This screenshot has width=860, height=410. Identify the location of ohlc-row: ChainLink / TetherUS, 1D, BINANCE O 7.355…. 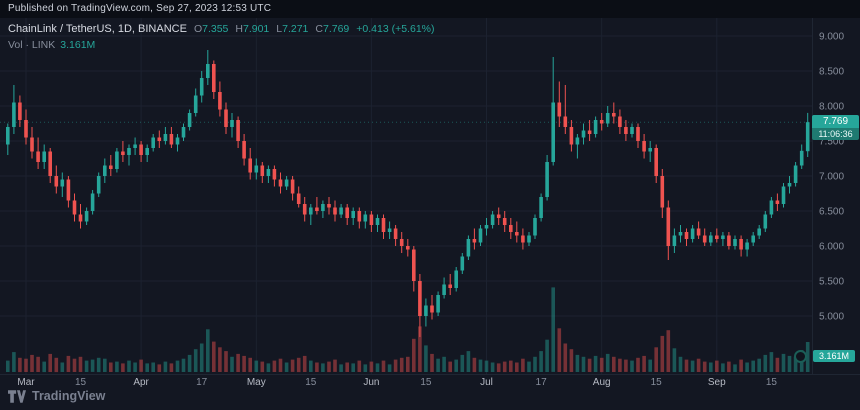
(221, 29).